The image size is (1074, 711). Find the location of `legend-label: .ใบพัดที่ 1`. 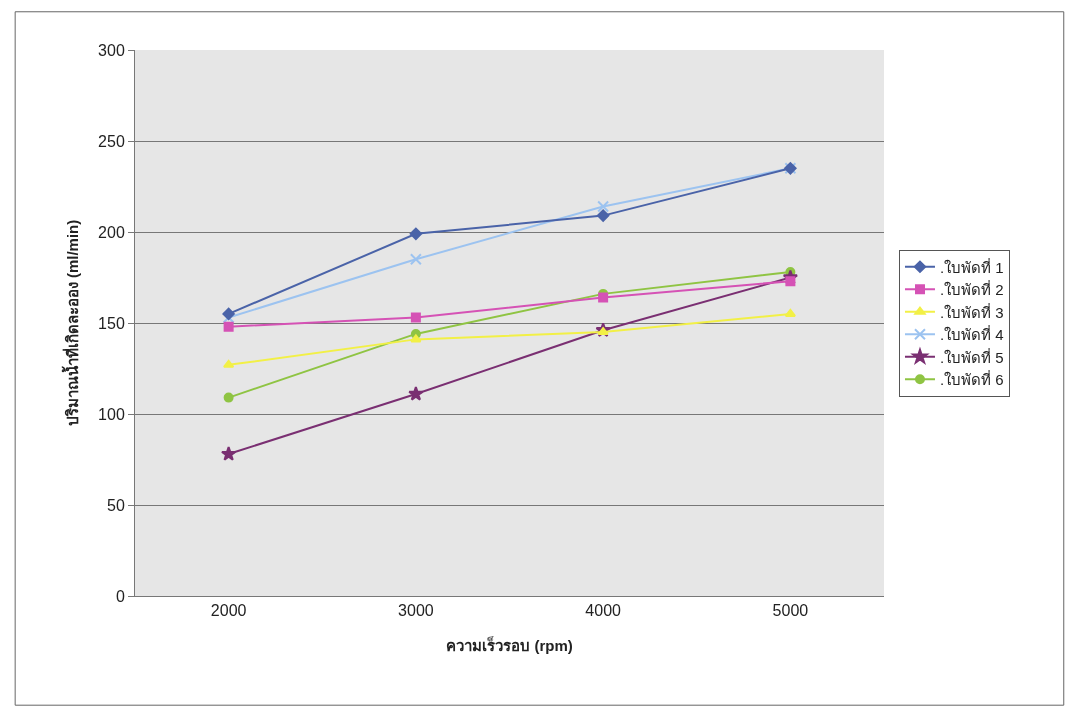

legend-label: .ใบพัดที่ 1 is located at coordinates (971, 266).